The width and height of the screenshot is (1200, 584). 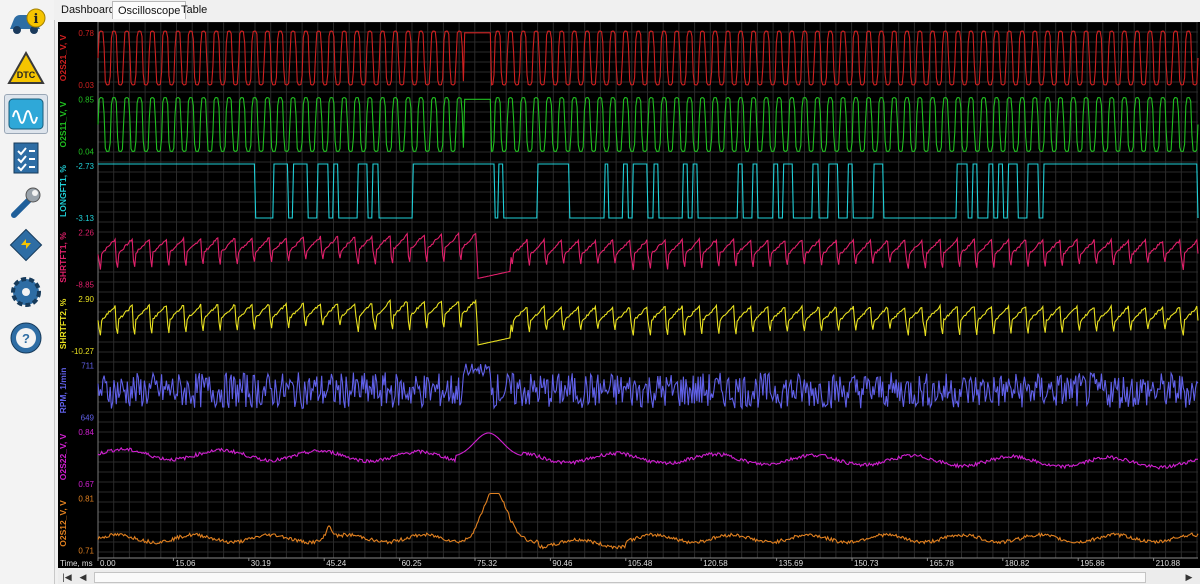 What do you see at coordinates (87, 366) in the screenshot?
I see `channel-max-label: 711` at bounding box center [87, 366].